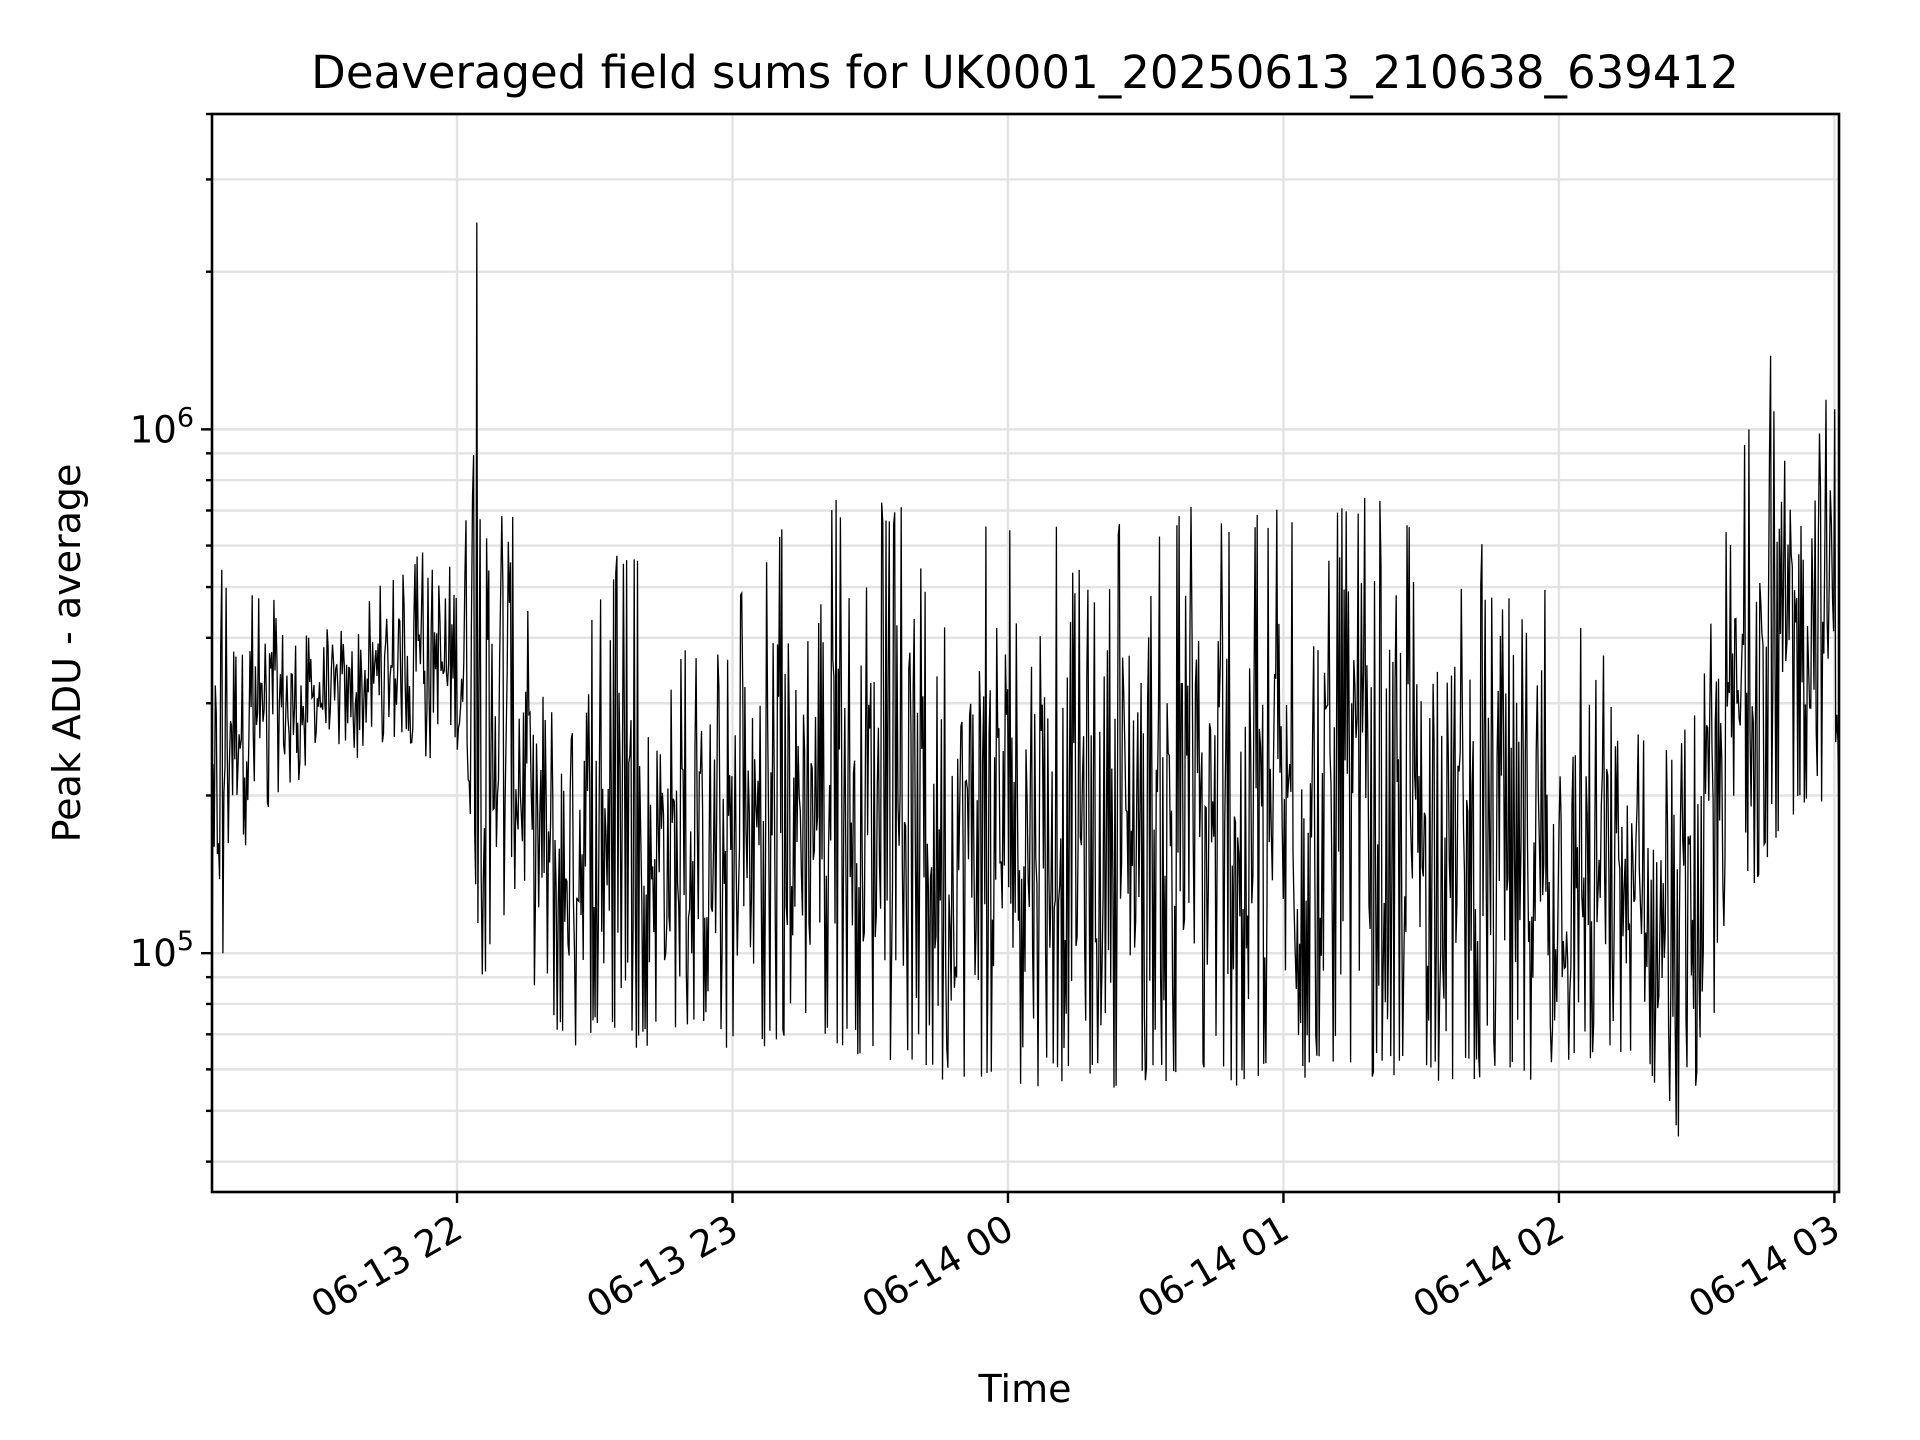 The width and height of the screenshot is (1920, 1440). Describe the element at coordinates (1213, 1267) in the screenshot. I see `x-tick-label: 06-14 01` at that location.